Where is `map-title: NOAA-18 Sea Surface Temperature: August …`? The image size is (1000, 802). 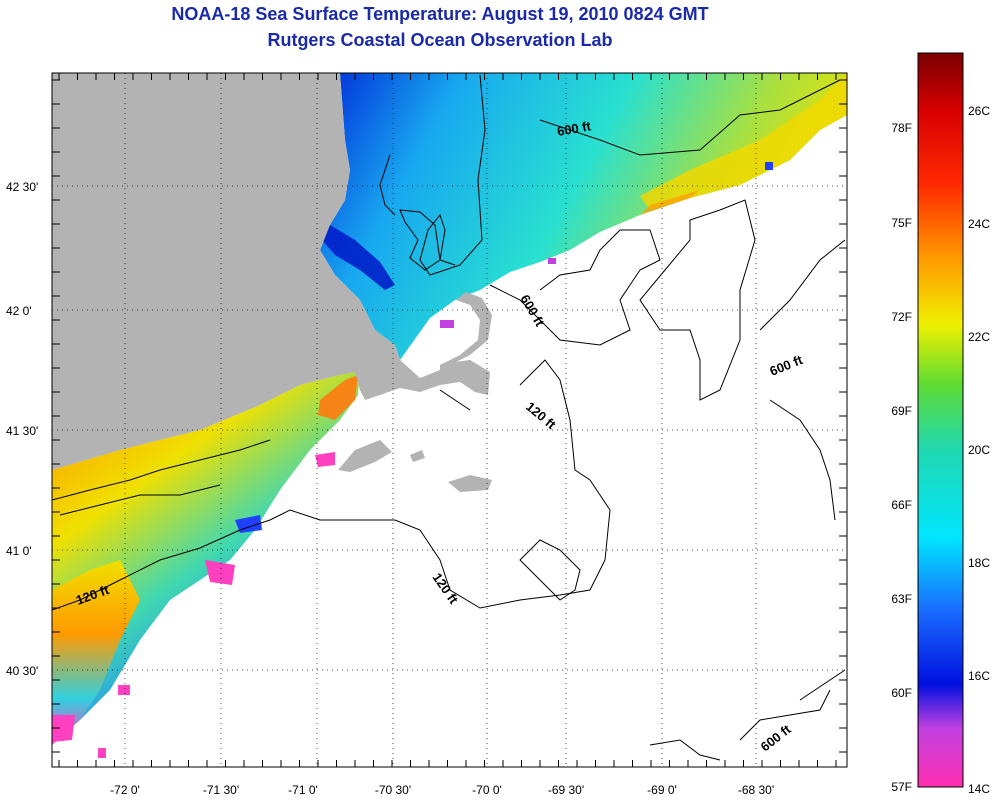
map-title: NOAA-18 Sea Surface Temperature: August … is located at coordinates (440, 14).